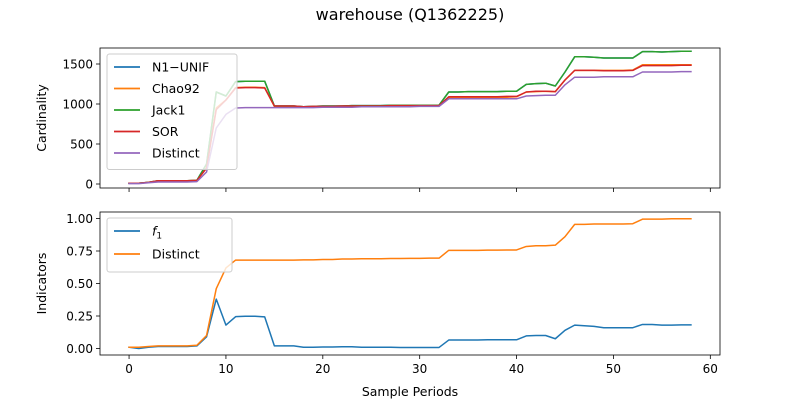 This screenshot has height=400, width=800. Describe the element at coordinates (322, 369) in the screenshot. I see `x-tick-label: 20` at that location.